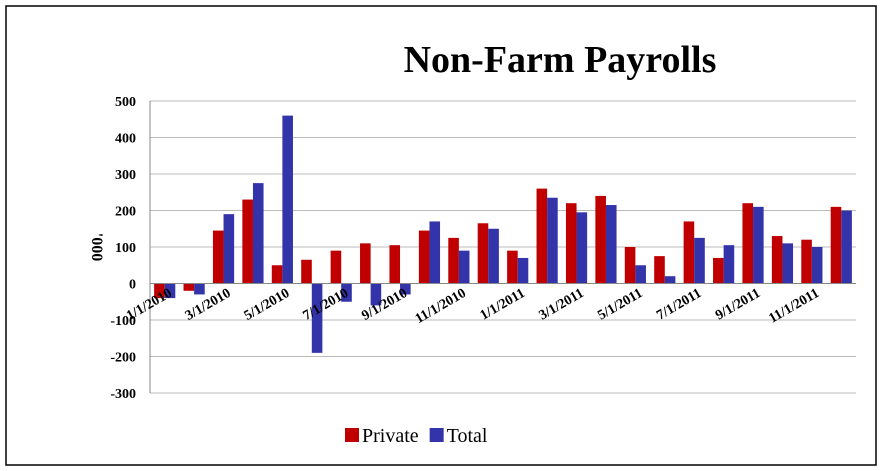 The width and height of the screenshot is (882, 471). What do you see at coordinates (123, 394) in the screenshot?
I see `y-tick-label: -300` at bounding box center [123, 394].